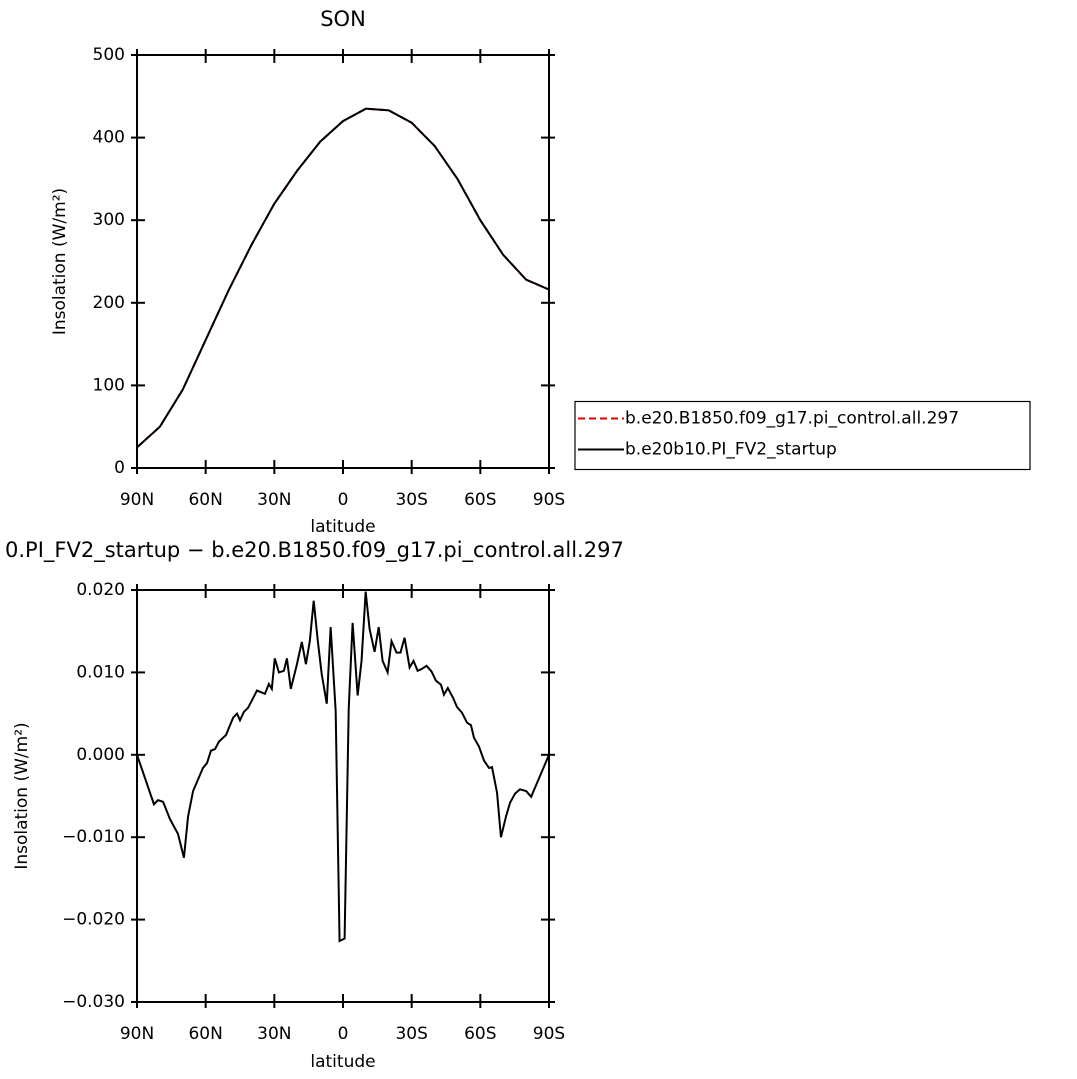  I want to click on y-tick-label: −0.020, so click(93, 920).